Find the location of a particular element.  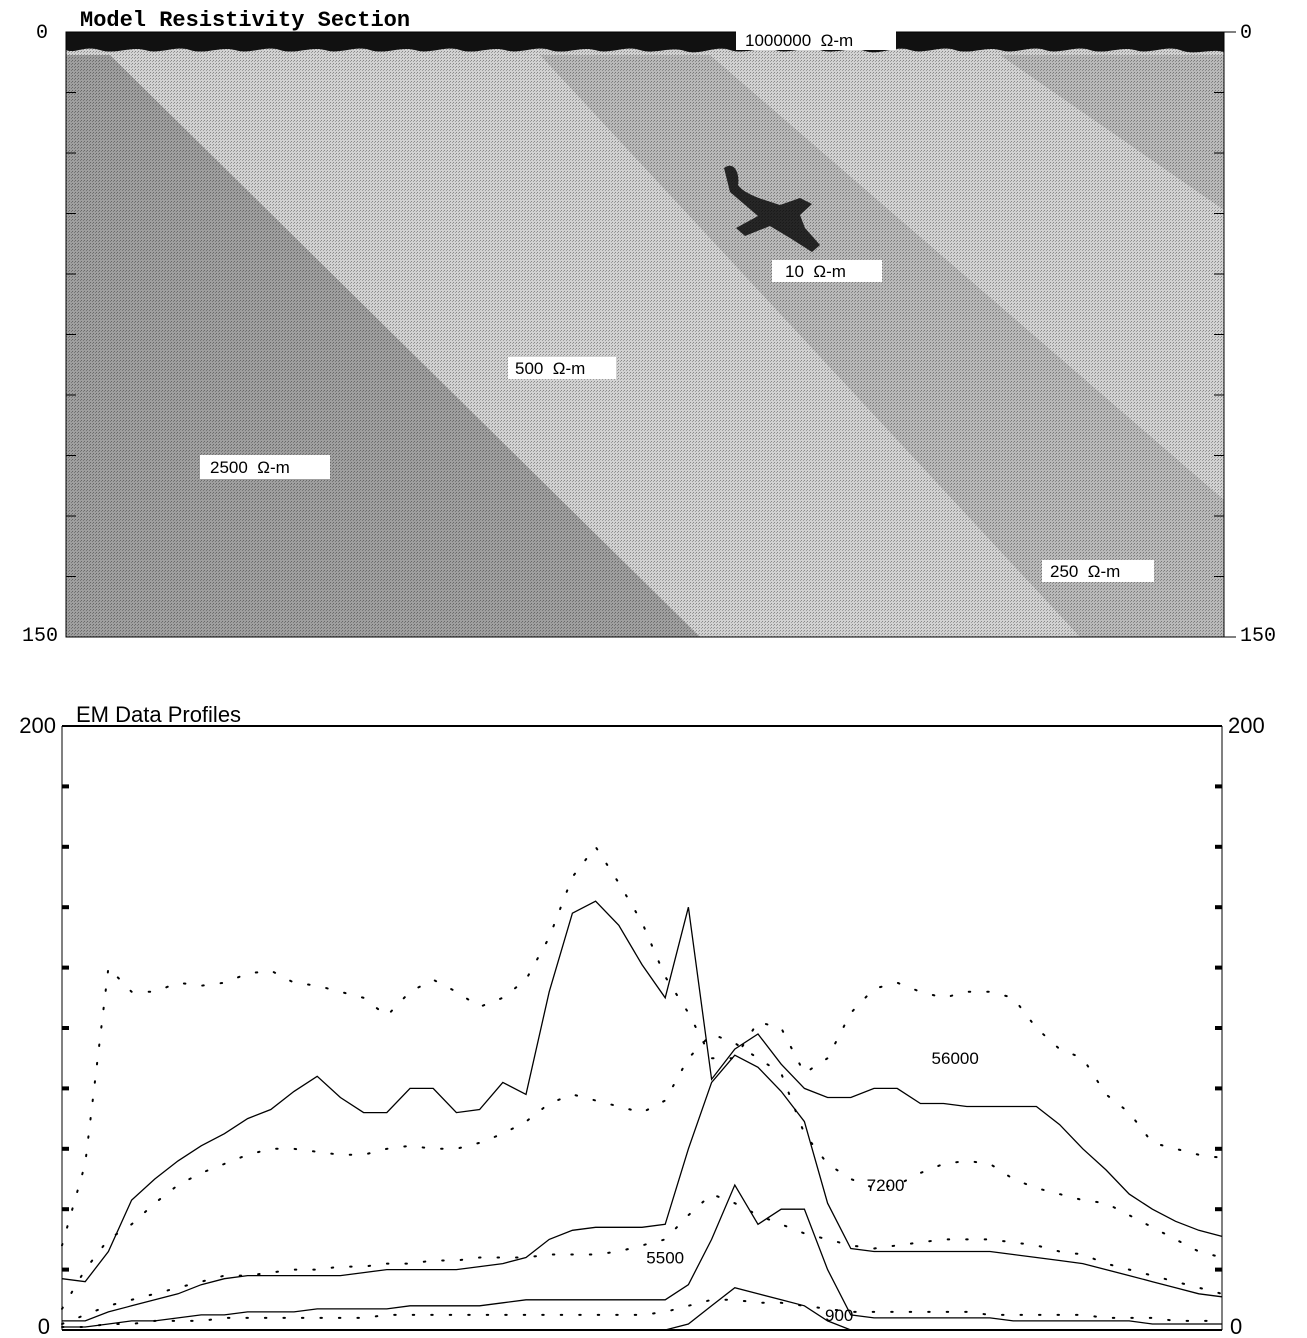

label-conductor: 10 Ω-m is located at coordinates (827, 271).